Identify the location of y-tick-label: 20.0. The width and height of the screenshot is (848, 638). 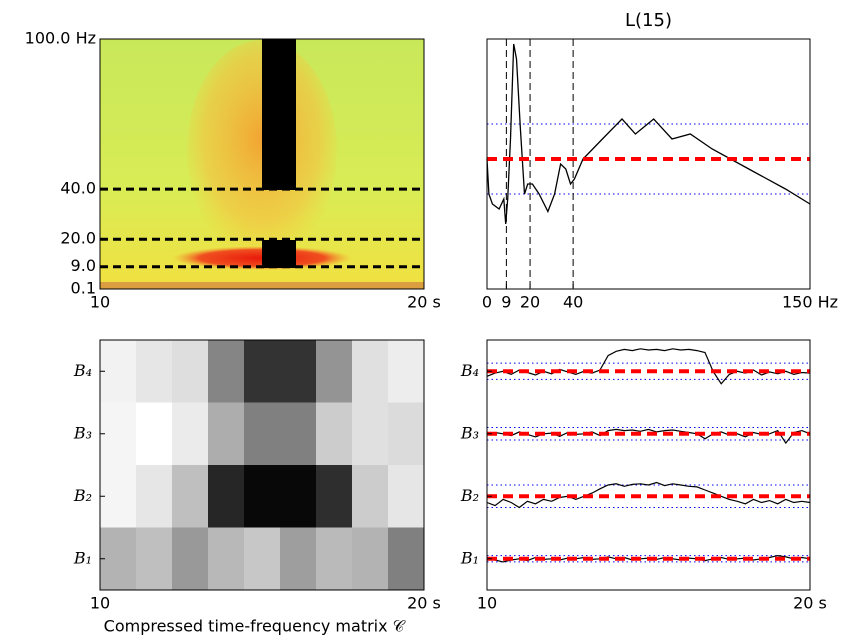
(78, 238).